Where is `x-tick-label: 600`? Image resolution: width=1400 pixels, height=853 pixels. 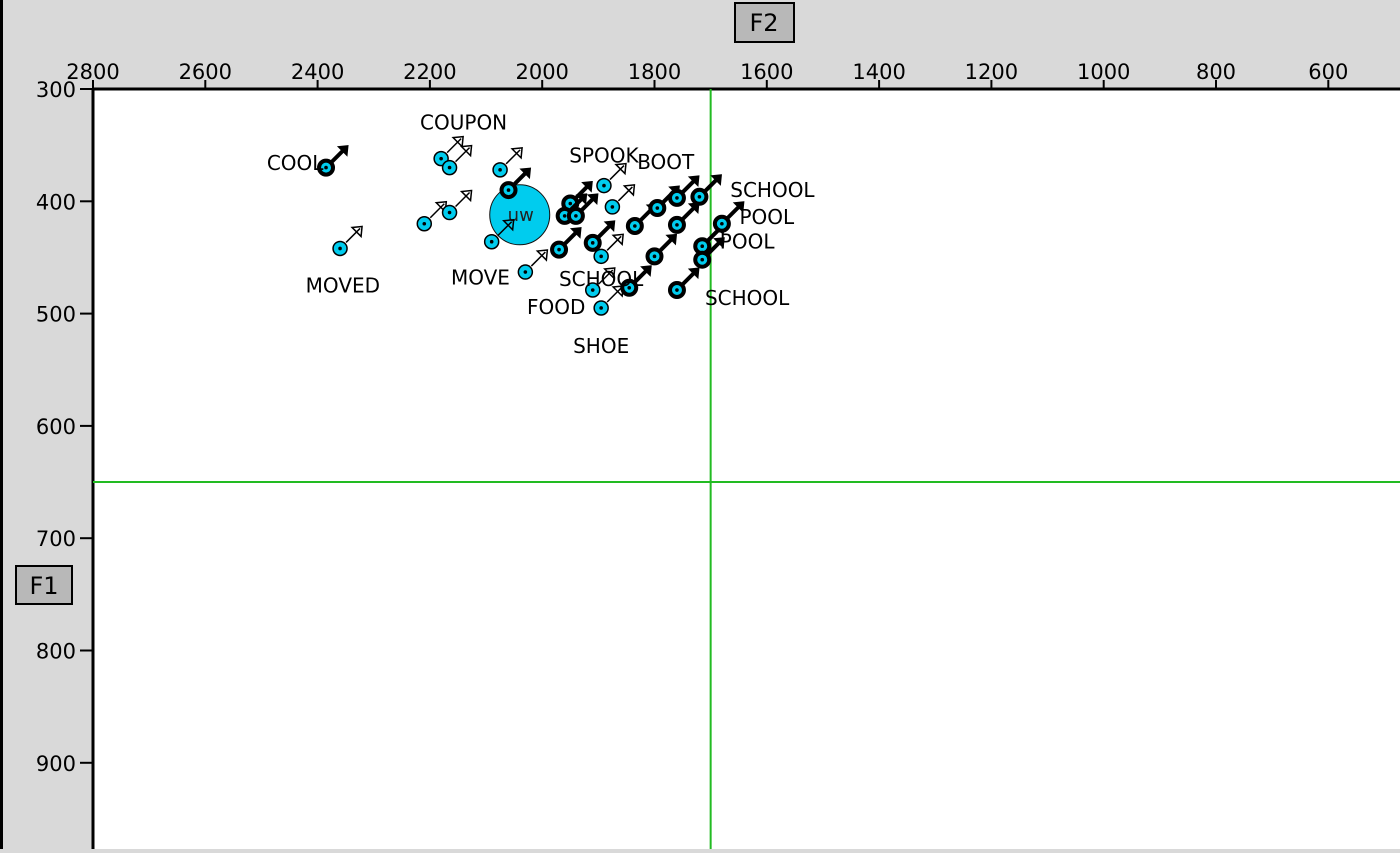
x-tick-label: 600 is located at coordinates (1328, 72).